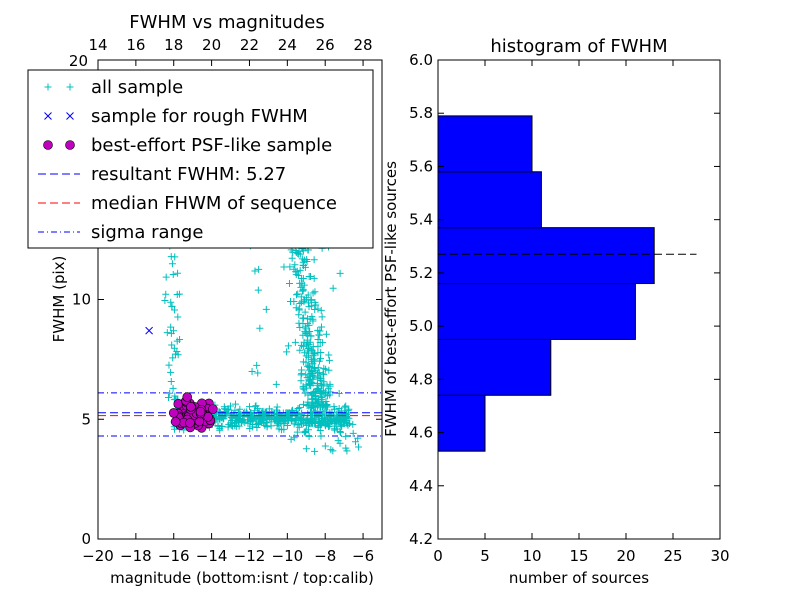 The image size is (800, 600). Describe the element at coordinates (70, 116) in the screenshot. I see `legend-marker` at that location.